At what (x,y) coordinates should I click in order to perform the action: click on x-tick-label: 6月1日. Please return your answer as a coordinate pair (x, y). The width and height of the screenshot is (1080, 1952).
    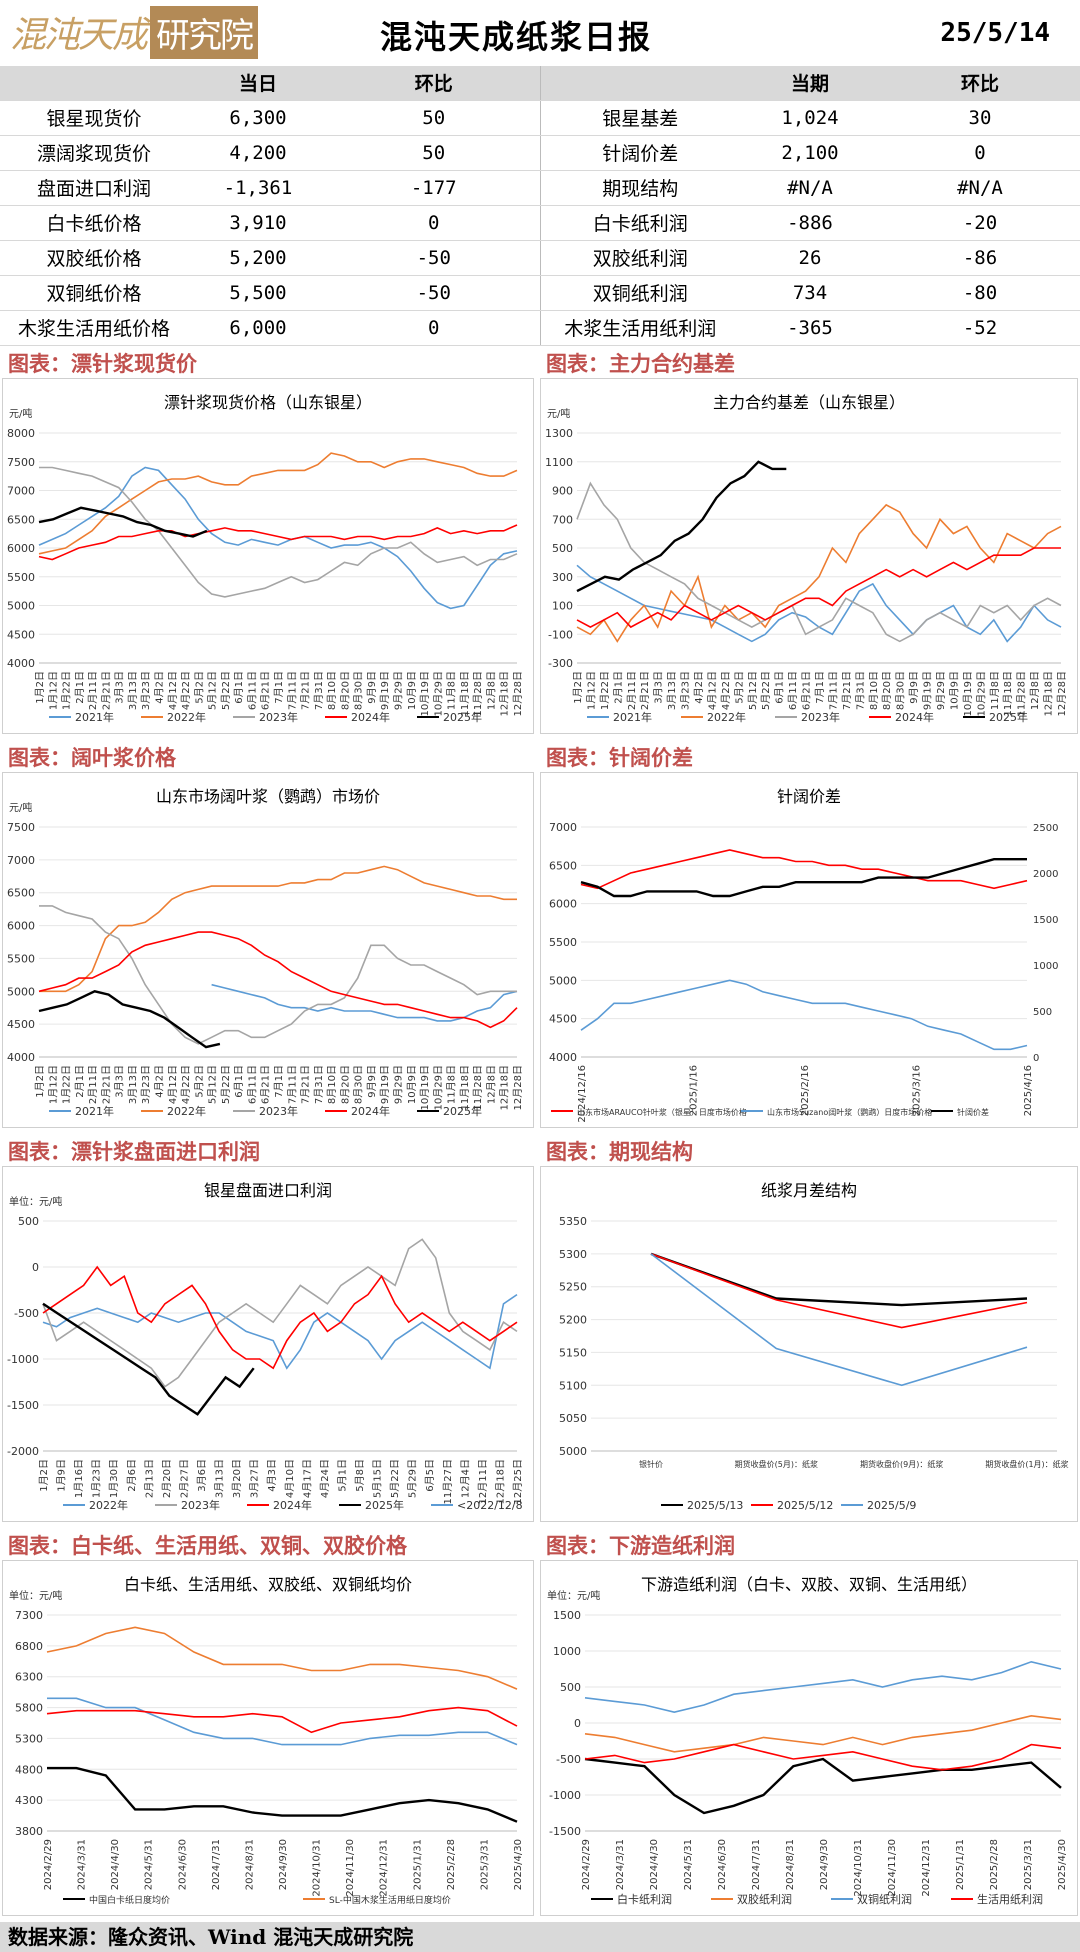
    Looking at the image, I should click on (239, 1081).